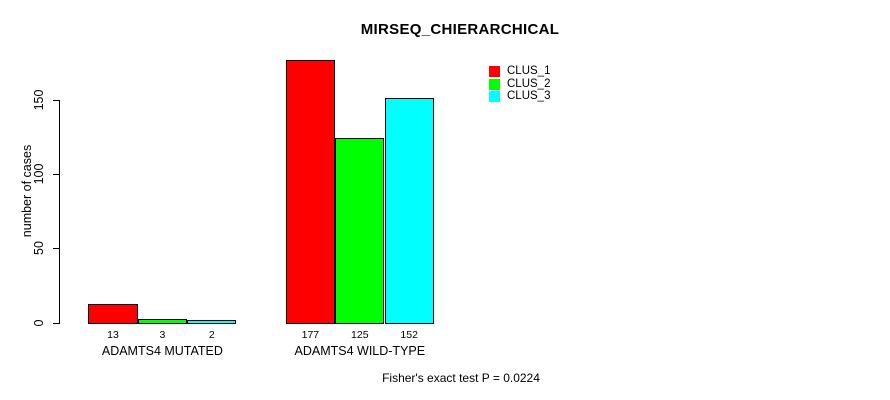 This screenshot has height=400, width=890. What do you see at coordinates (461, 378) in the screenshot?
I see `footnote: Fisher's exact test P = 0.0224` at bounding box center [461, 378].